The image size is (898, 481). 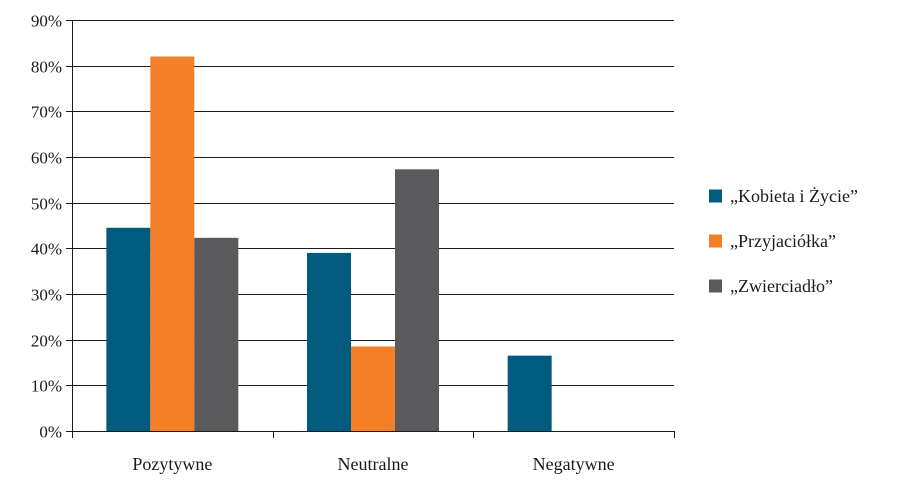 What do you see at coordinates (373, 464) in the screenshot?
I see `x-tick-label: Neutralne` at bounding box center [373, 464].